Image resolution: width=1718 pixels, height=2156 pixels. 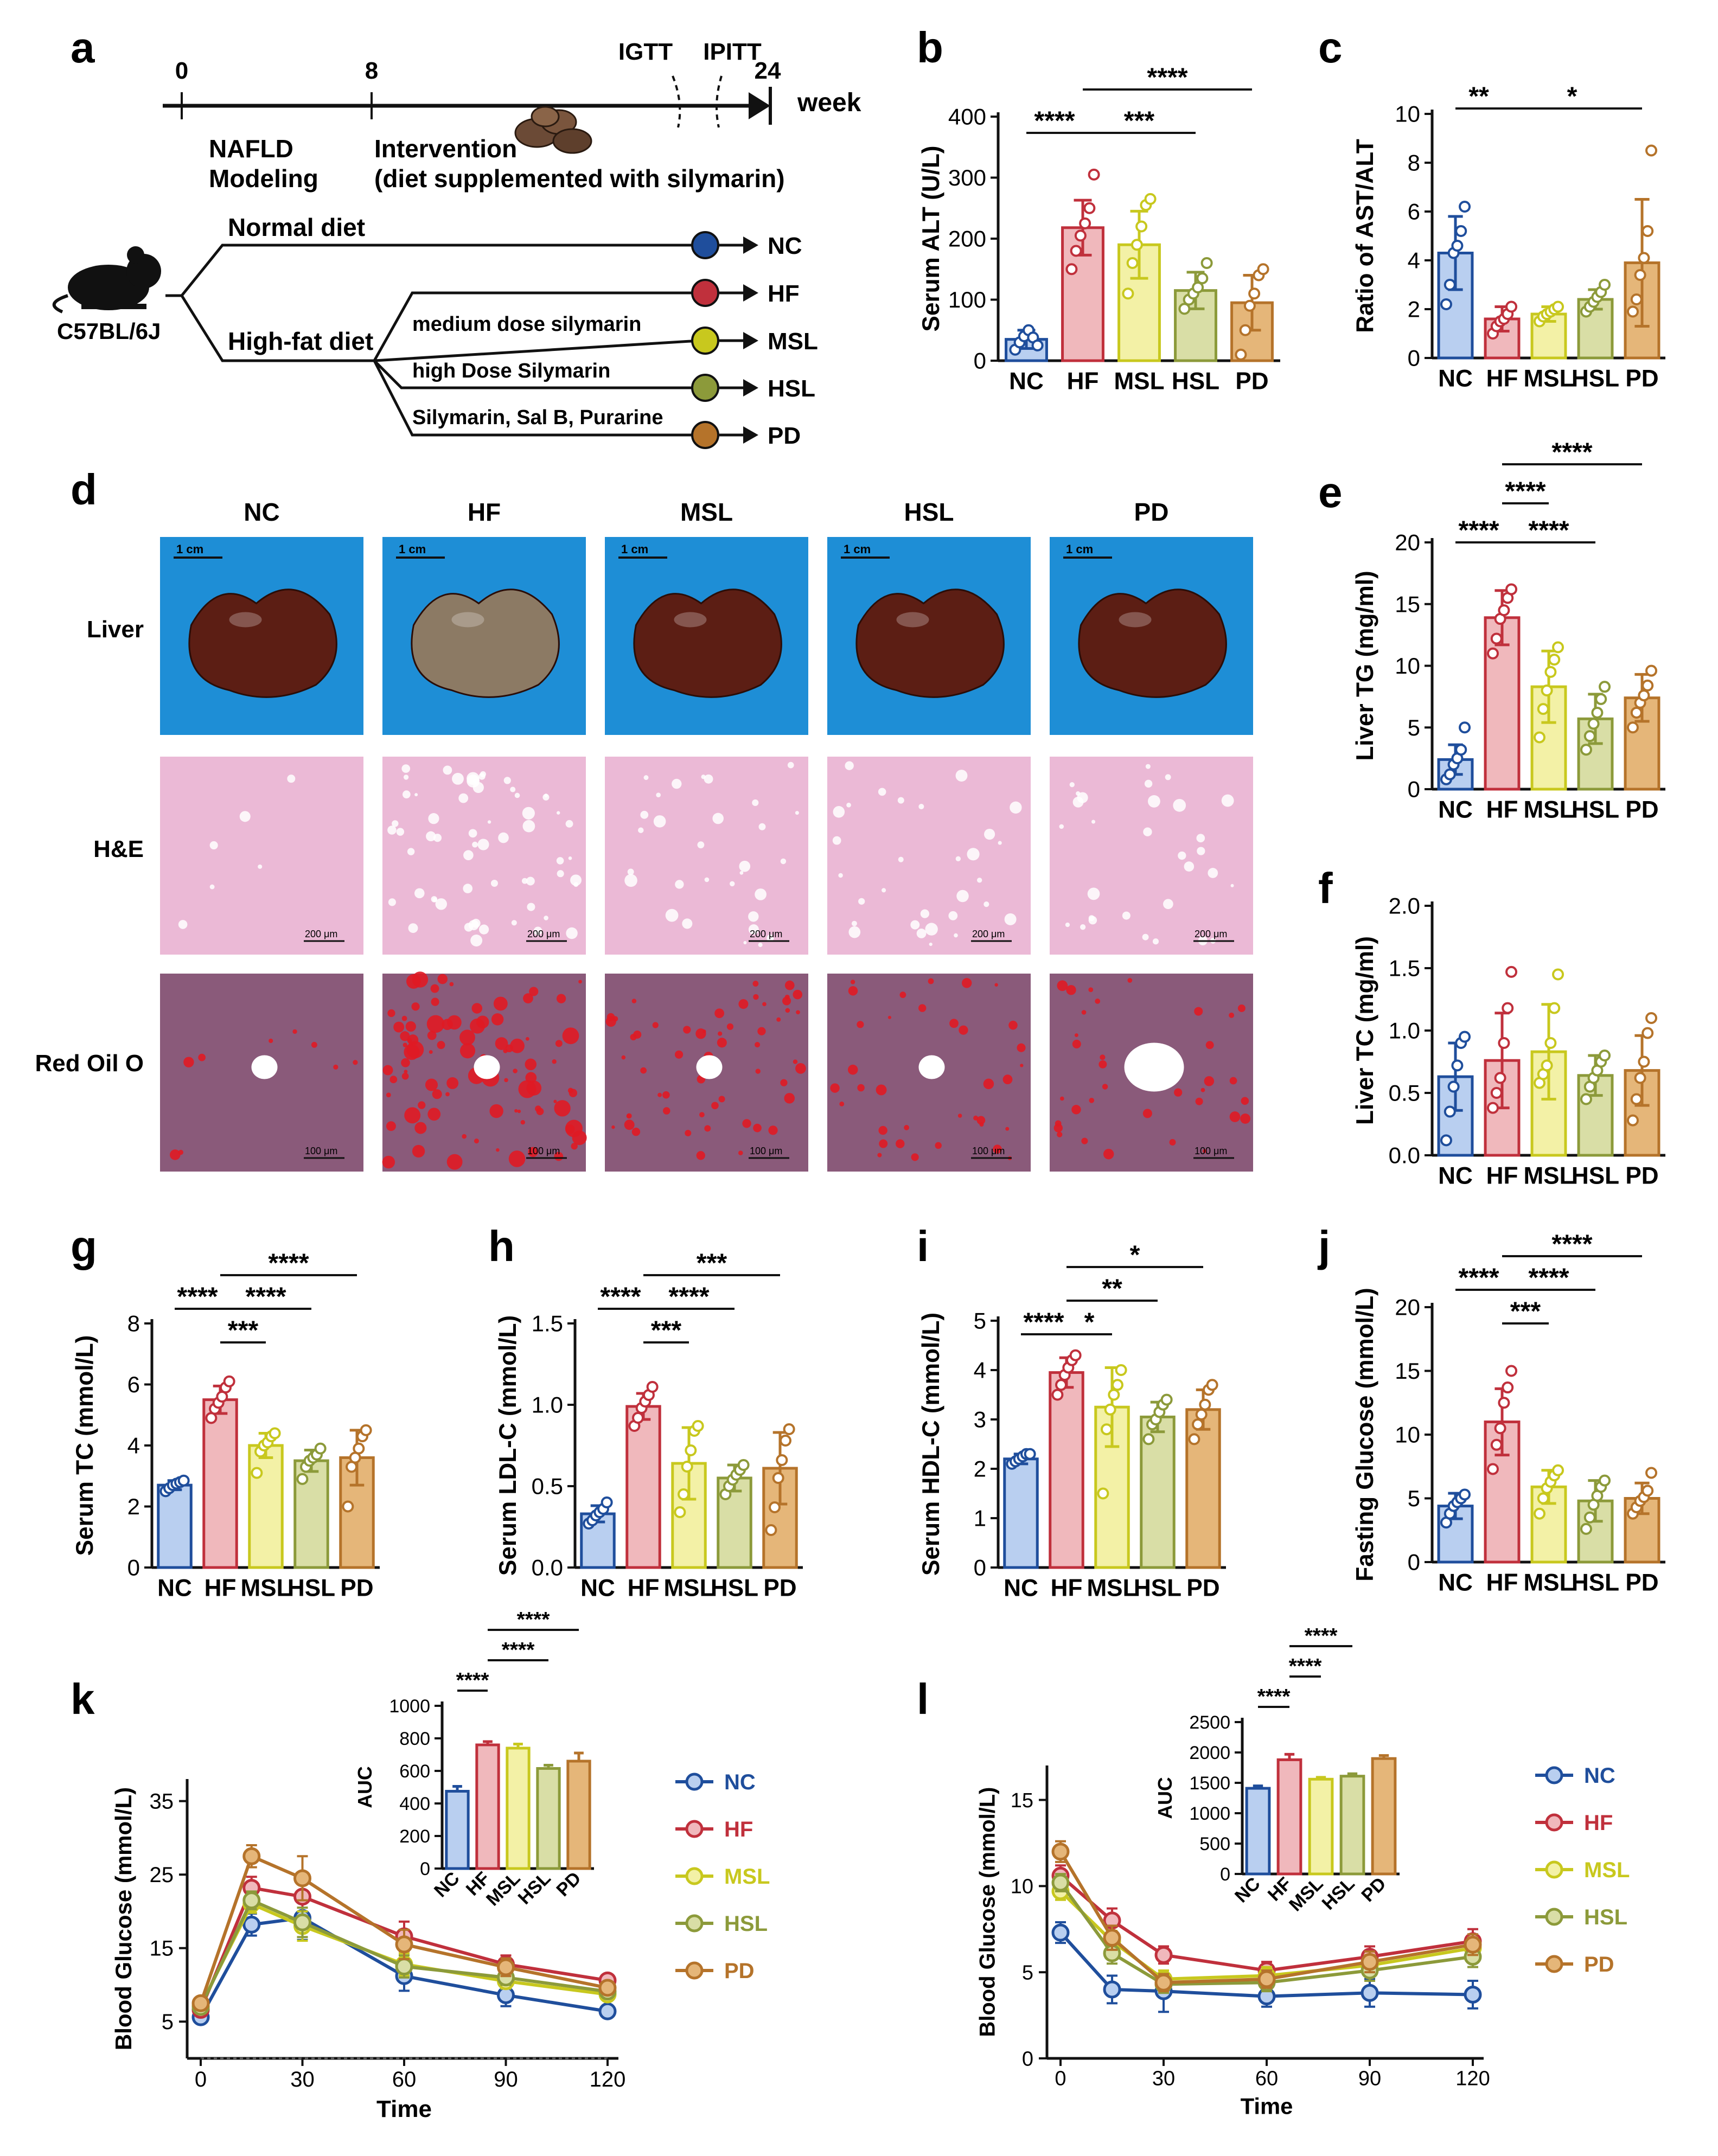 What do you see at coordinates (746, 1924) in the screenshot?
I see `legend-label-hsl: HSL` at bounding box center [746, 1924].